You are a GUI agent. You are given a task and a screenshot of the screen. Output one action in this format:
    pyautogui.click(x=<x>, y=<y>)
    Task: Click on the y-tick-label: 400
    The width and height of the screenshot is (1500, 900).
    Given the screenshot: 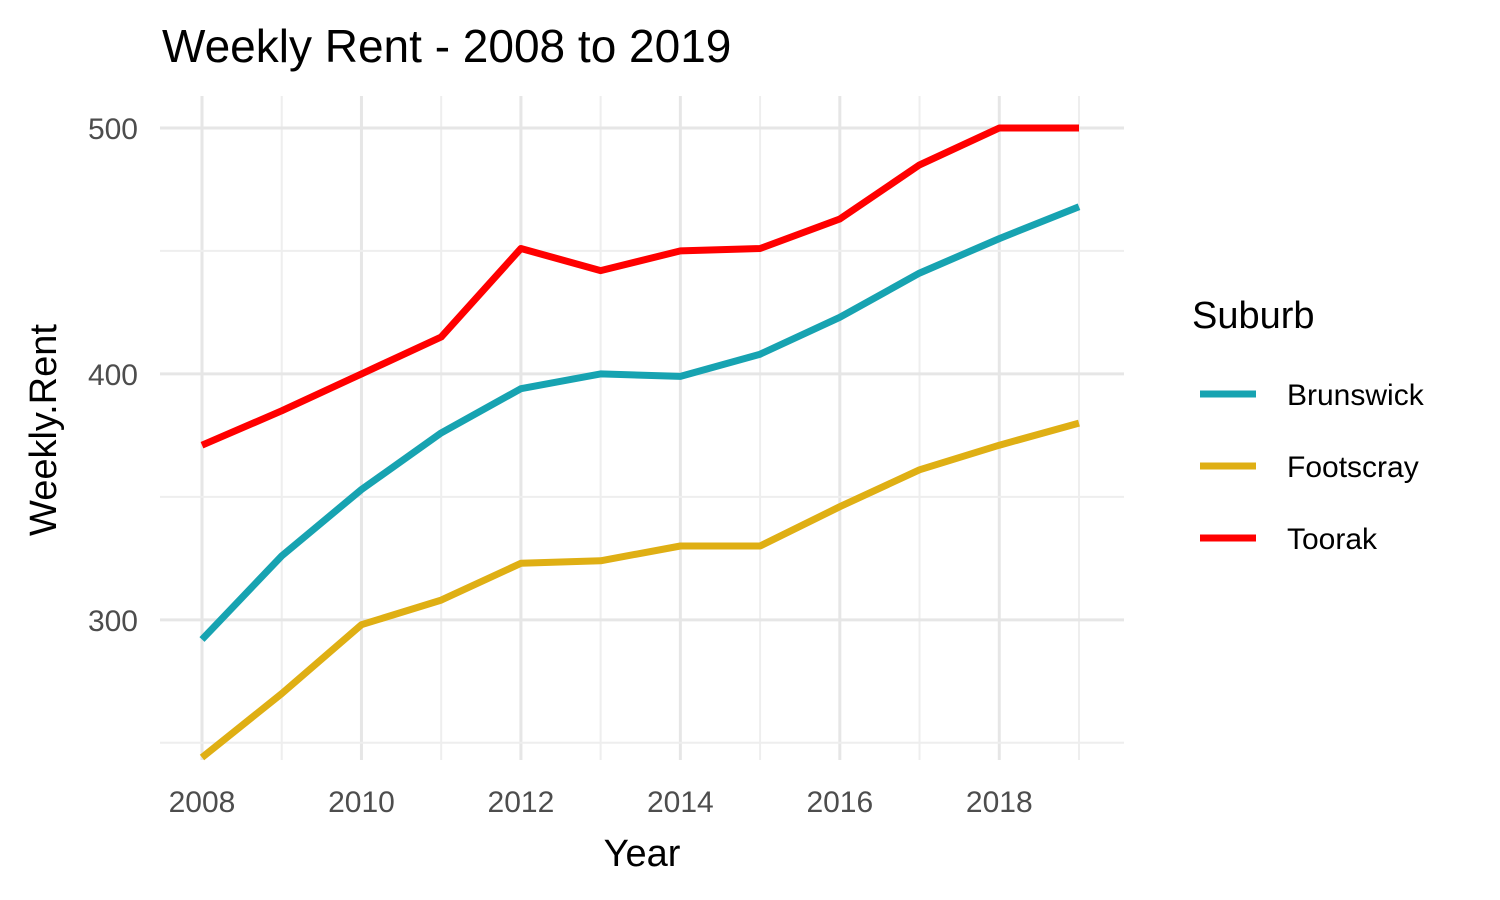 What is the action you would take?
    pyautogui.click(x=113, y=375)
    